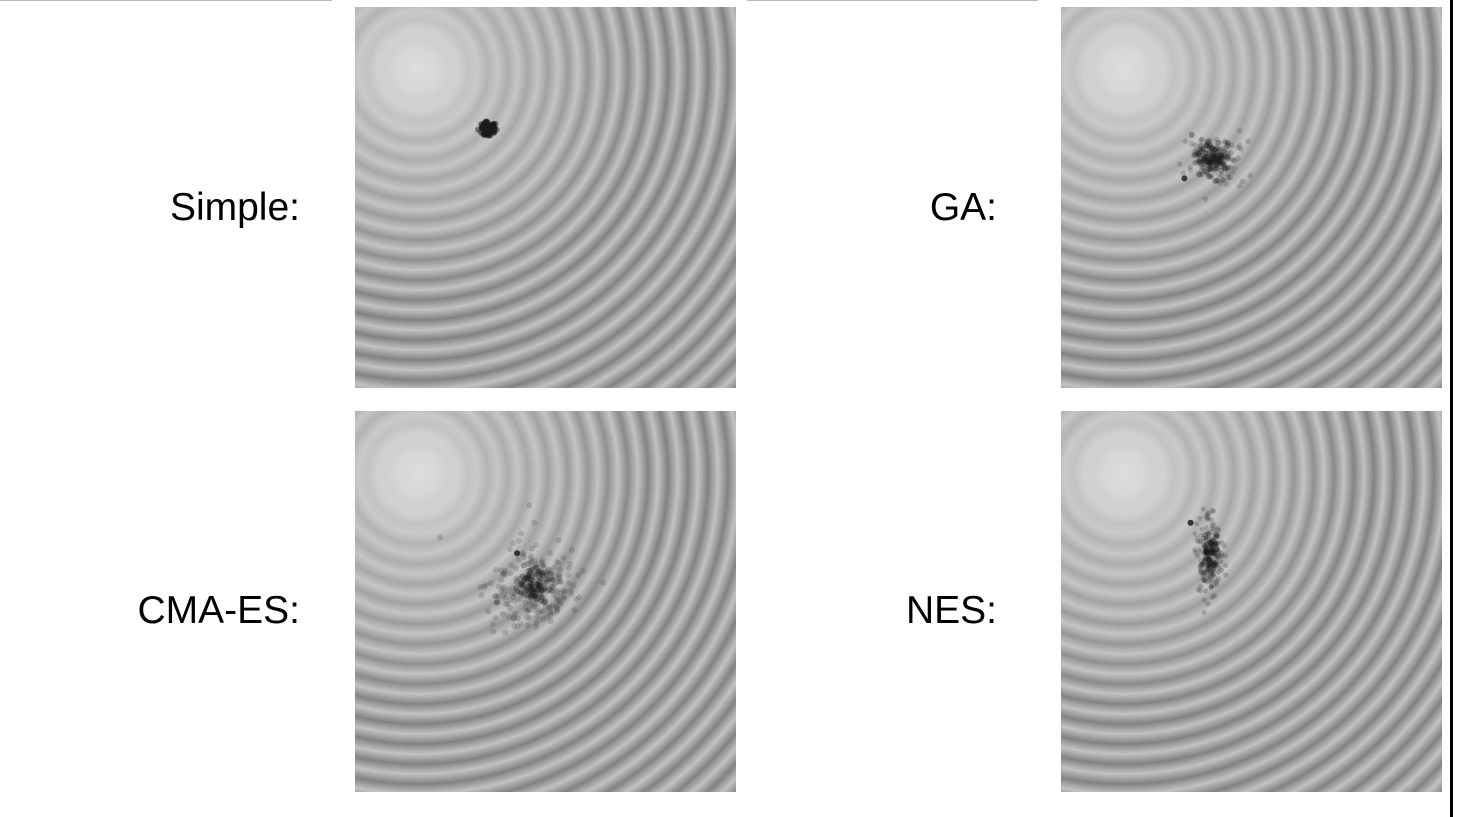 The height and width of the screenshot is (817, 1458). I want to click on landscape-plot-cmaes, so click(545, 601).